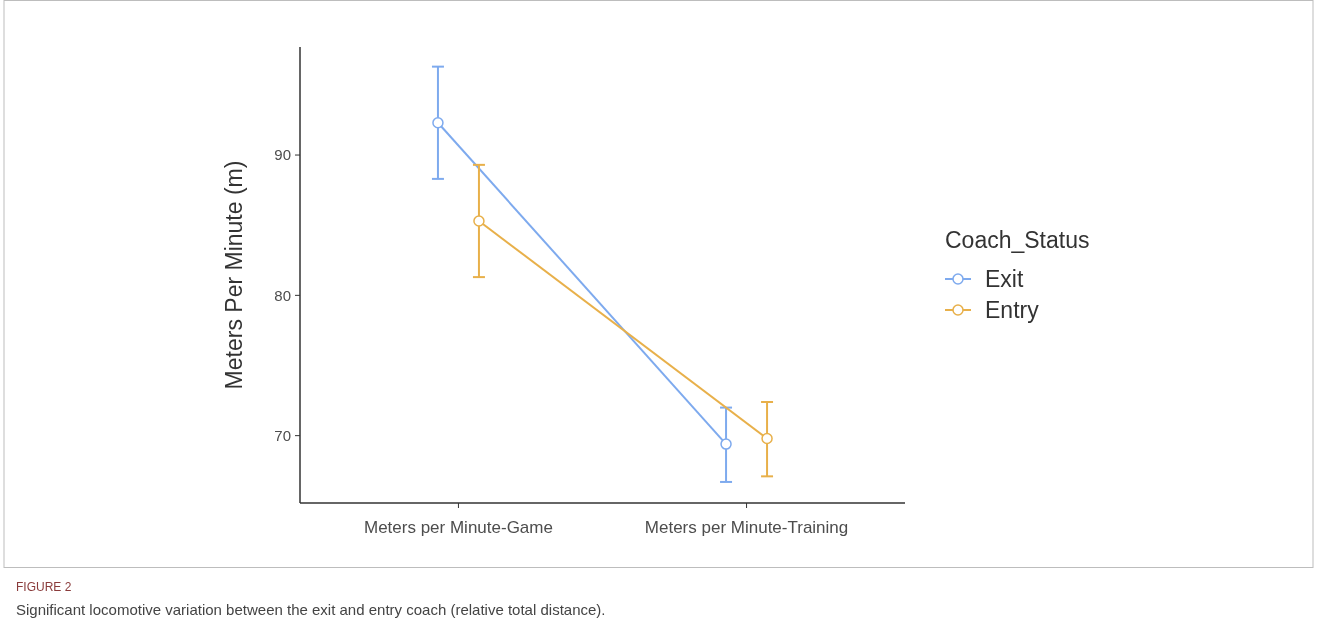 This screenshot has width=1318, height=644. Describe the element at coordinates (458, 527) in the screenshot. I see `x-tick-label: Meters per Minute-Game` at that location.